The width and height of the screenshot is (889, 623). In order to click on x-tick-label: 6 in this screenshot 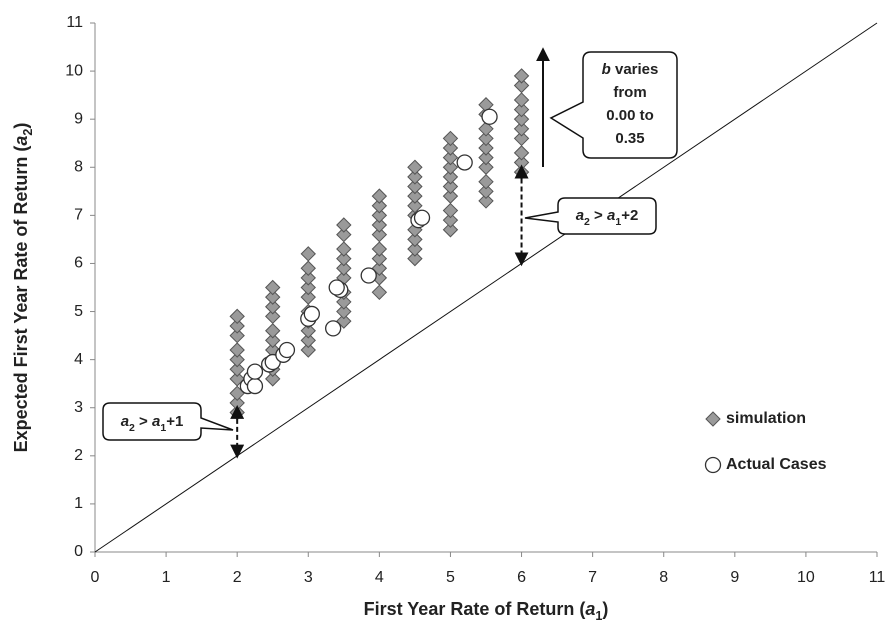, I will do `click(521, 577)`.